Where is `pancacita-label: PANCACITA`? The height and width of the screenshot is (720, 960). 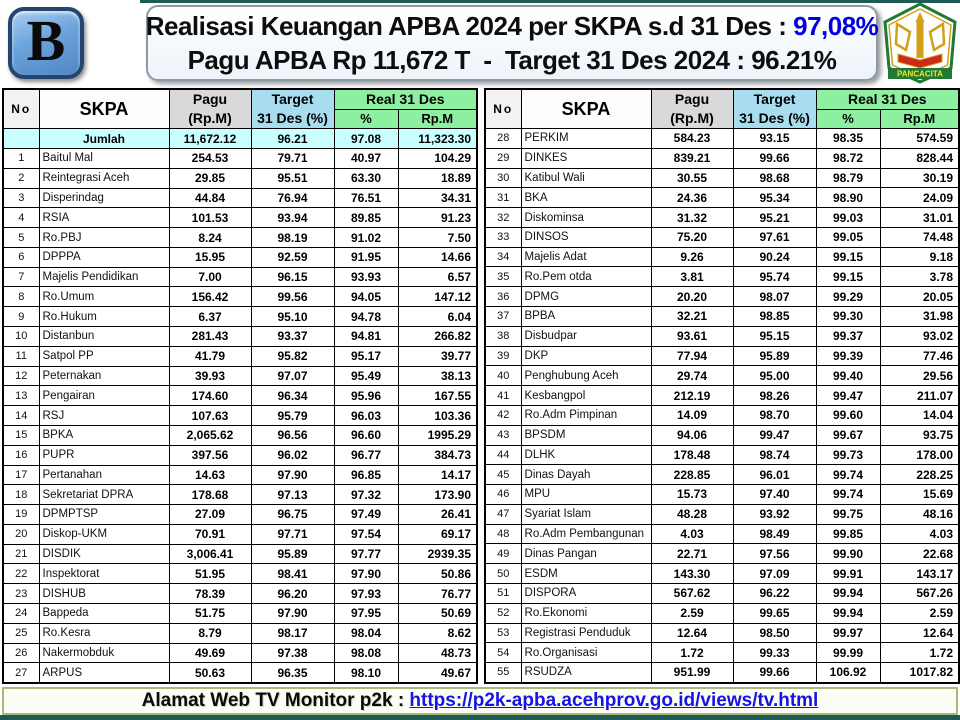 pancacita-label: PANCACITA is located at coordinates (920, 74).